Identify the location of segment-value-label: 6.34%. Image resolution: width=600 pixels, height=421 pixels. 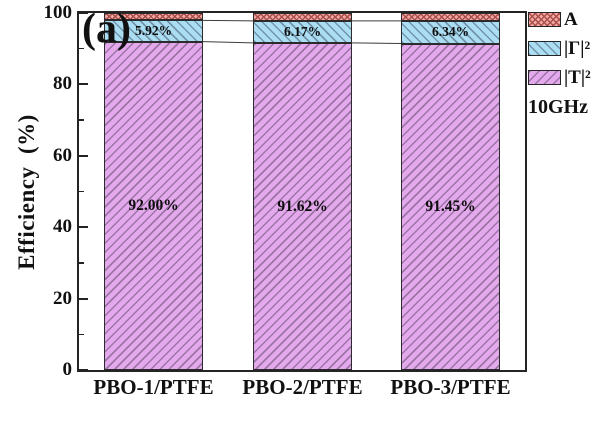
(450, 32).